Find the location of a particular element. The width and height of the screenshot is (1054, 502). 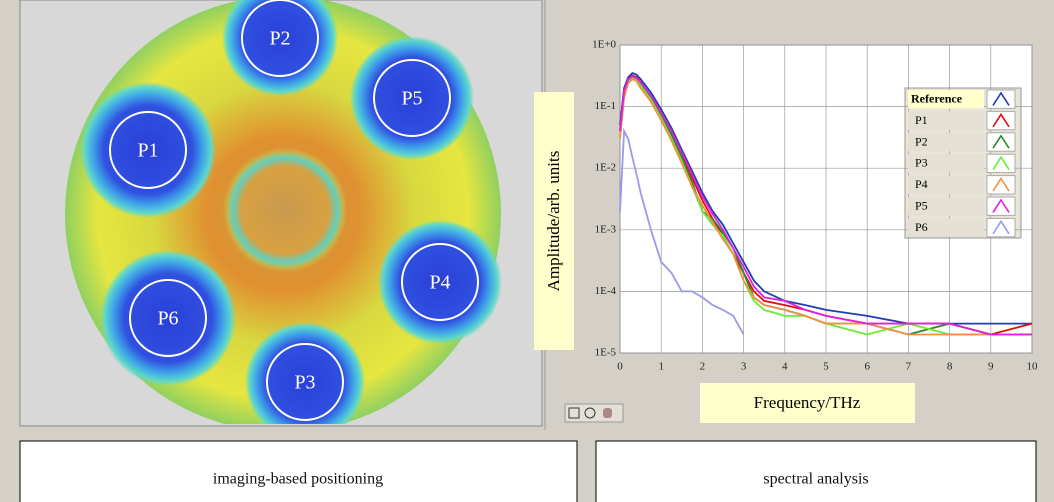

position-label: P6 is located at coordinates (167, 319).